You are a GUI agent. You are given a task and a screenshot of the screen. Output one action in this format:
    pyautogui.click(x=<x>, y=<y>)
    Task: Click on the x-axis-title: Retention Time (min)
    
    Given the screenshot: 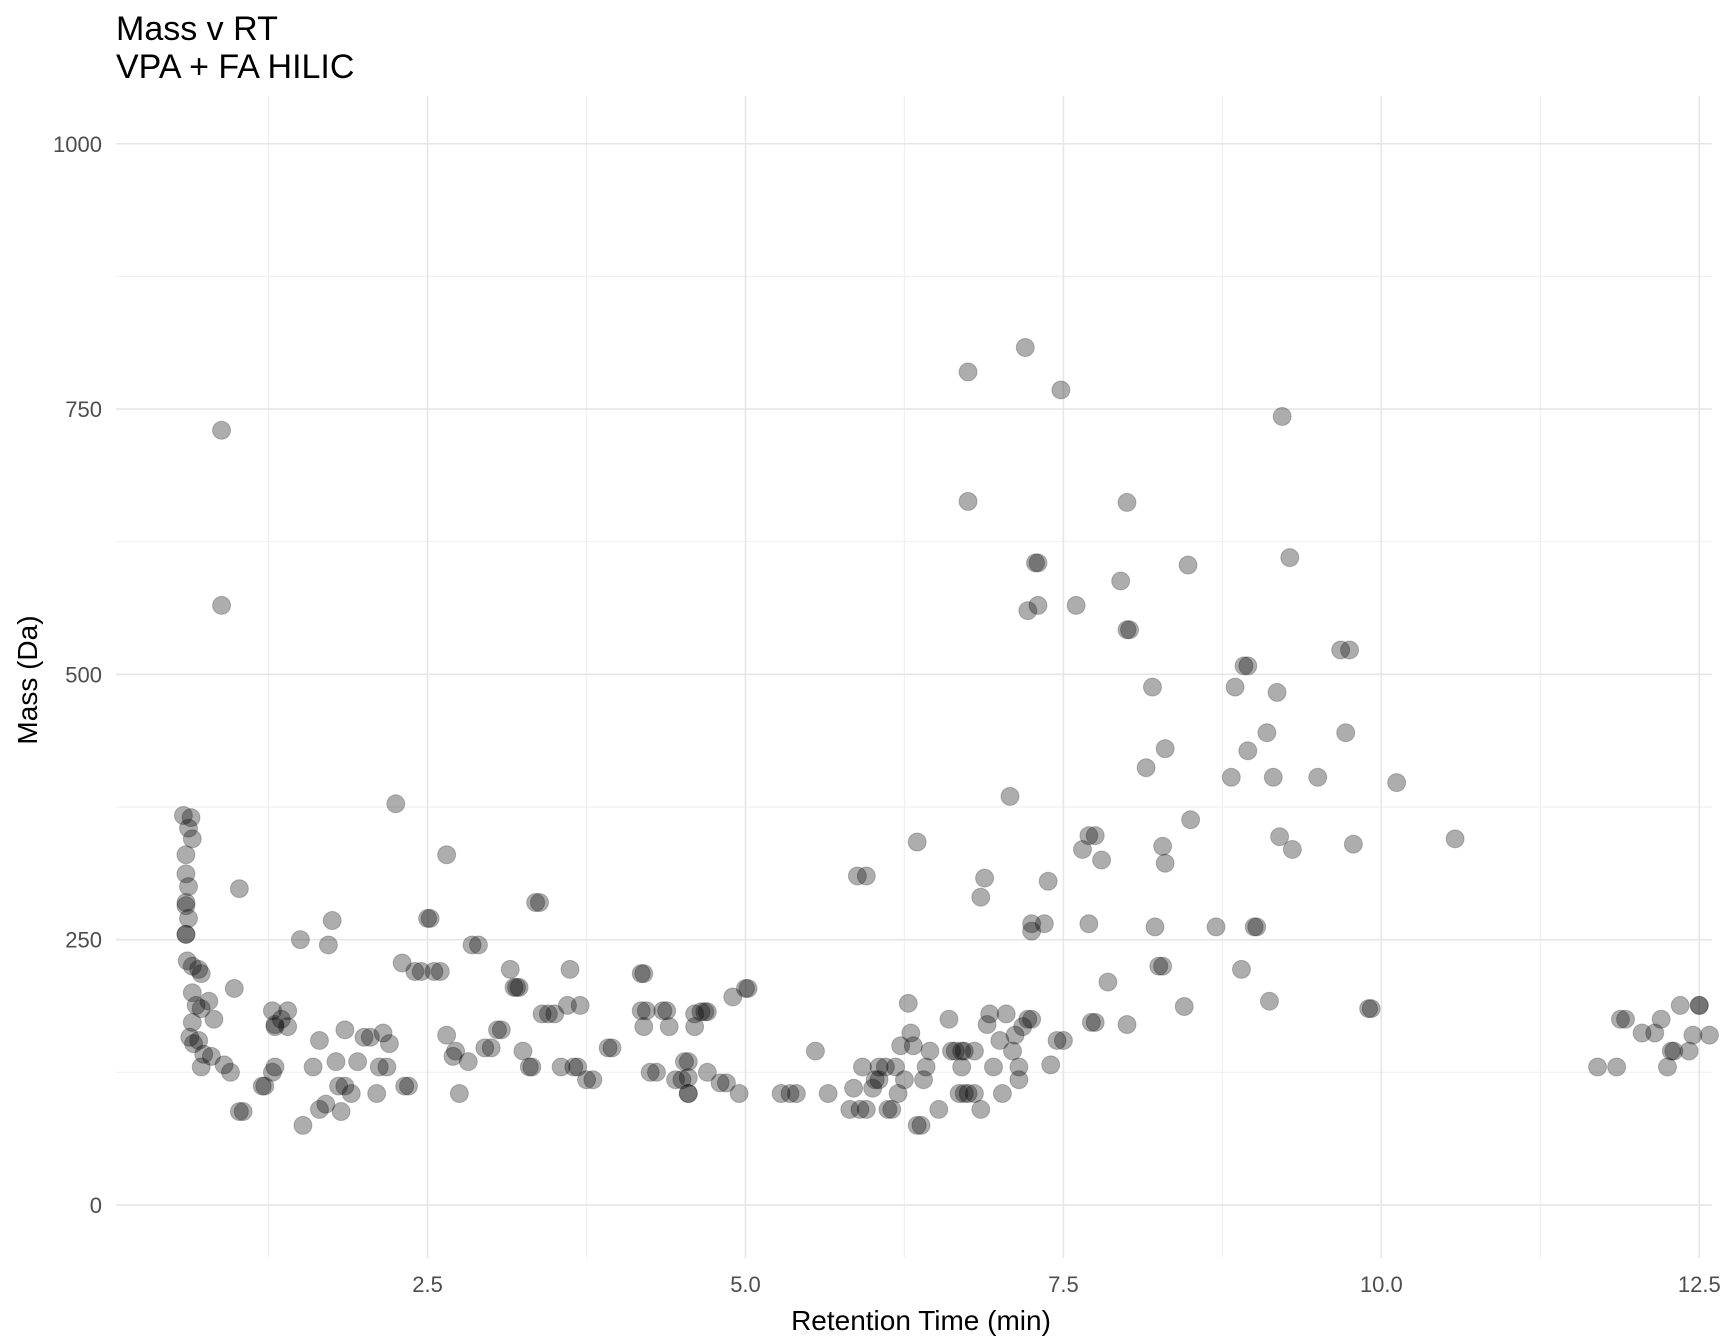 What is the action you would take?
    pyautogui.click(x=921, y=1320)
    